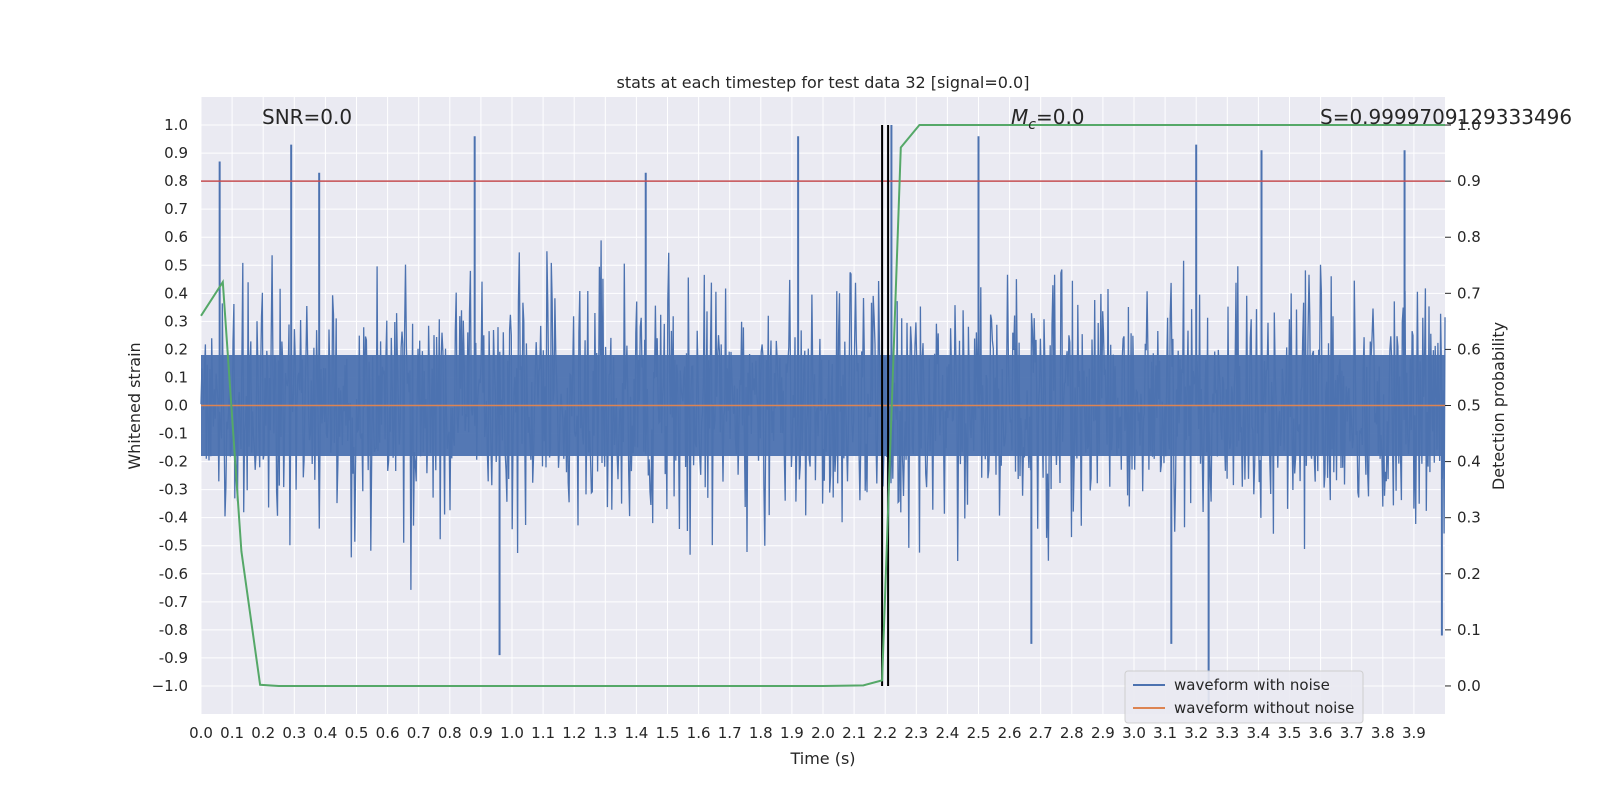 Image resolution: width=1600 pixels, height=804 pixels. What do you see at coordinates (232, 733) in the screenshot?
I see `x-tick-label: 0.1` at bounding box center [232, 733].